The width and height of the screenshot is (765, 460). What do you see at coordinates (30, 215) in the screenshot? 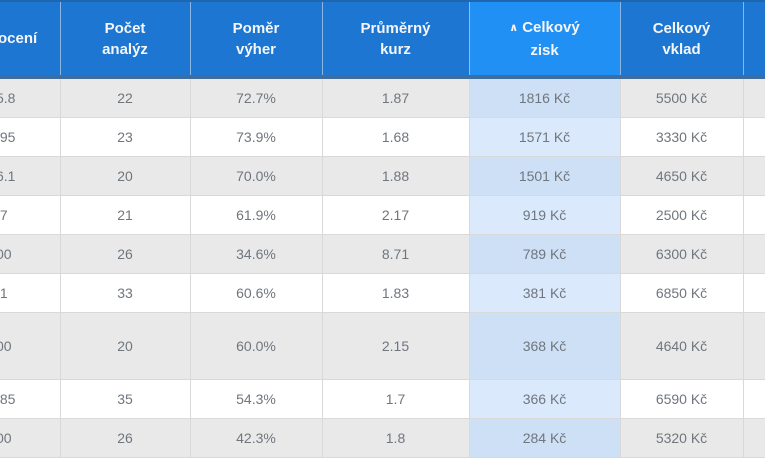
I see `cell-rating: .7` at bounding box center [30, 215].